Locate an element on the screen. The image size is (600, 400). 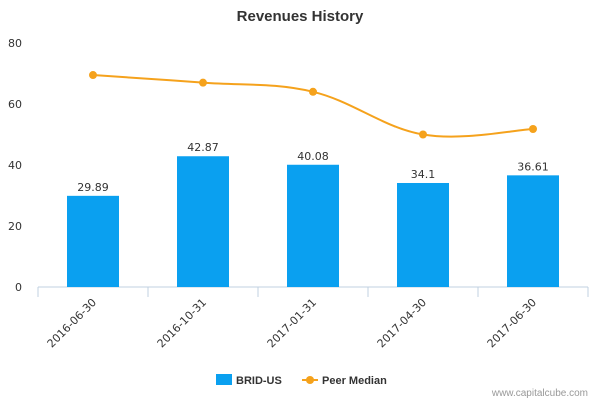
legend-label-brid-us: BRID-US is located at coordinates (259, 381).